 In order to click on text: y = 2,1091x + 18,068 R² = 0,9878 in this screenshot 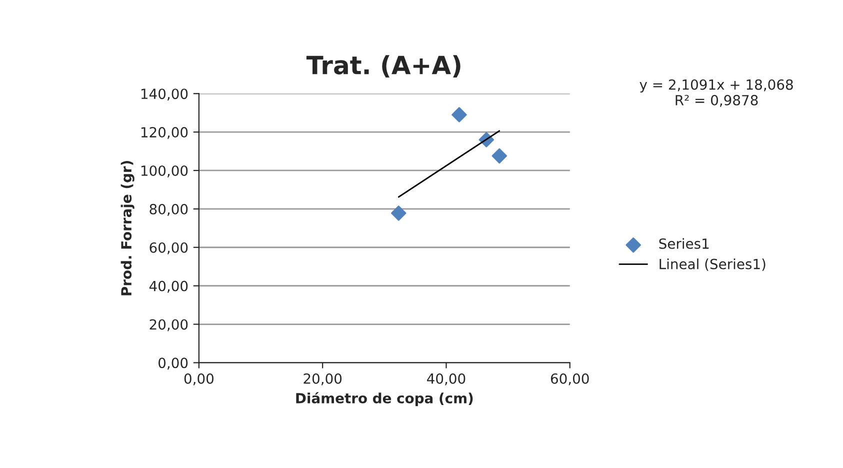, I will do `click(716, 93)`.